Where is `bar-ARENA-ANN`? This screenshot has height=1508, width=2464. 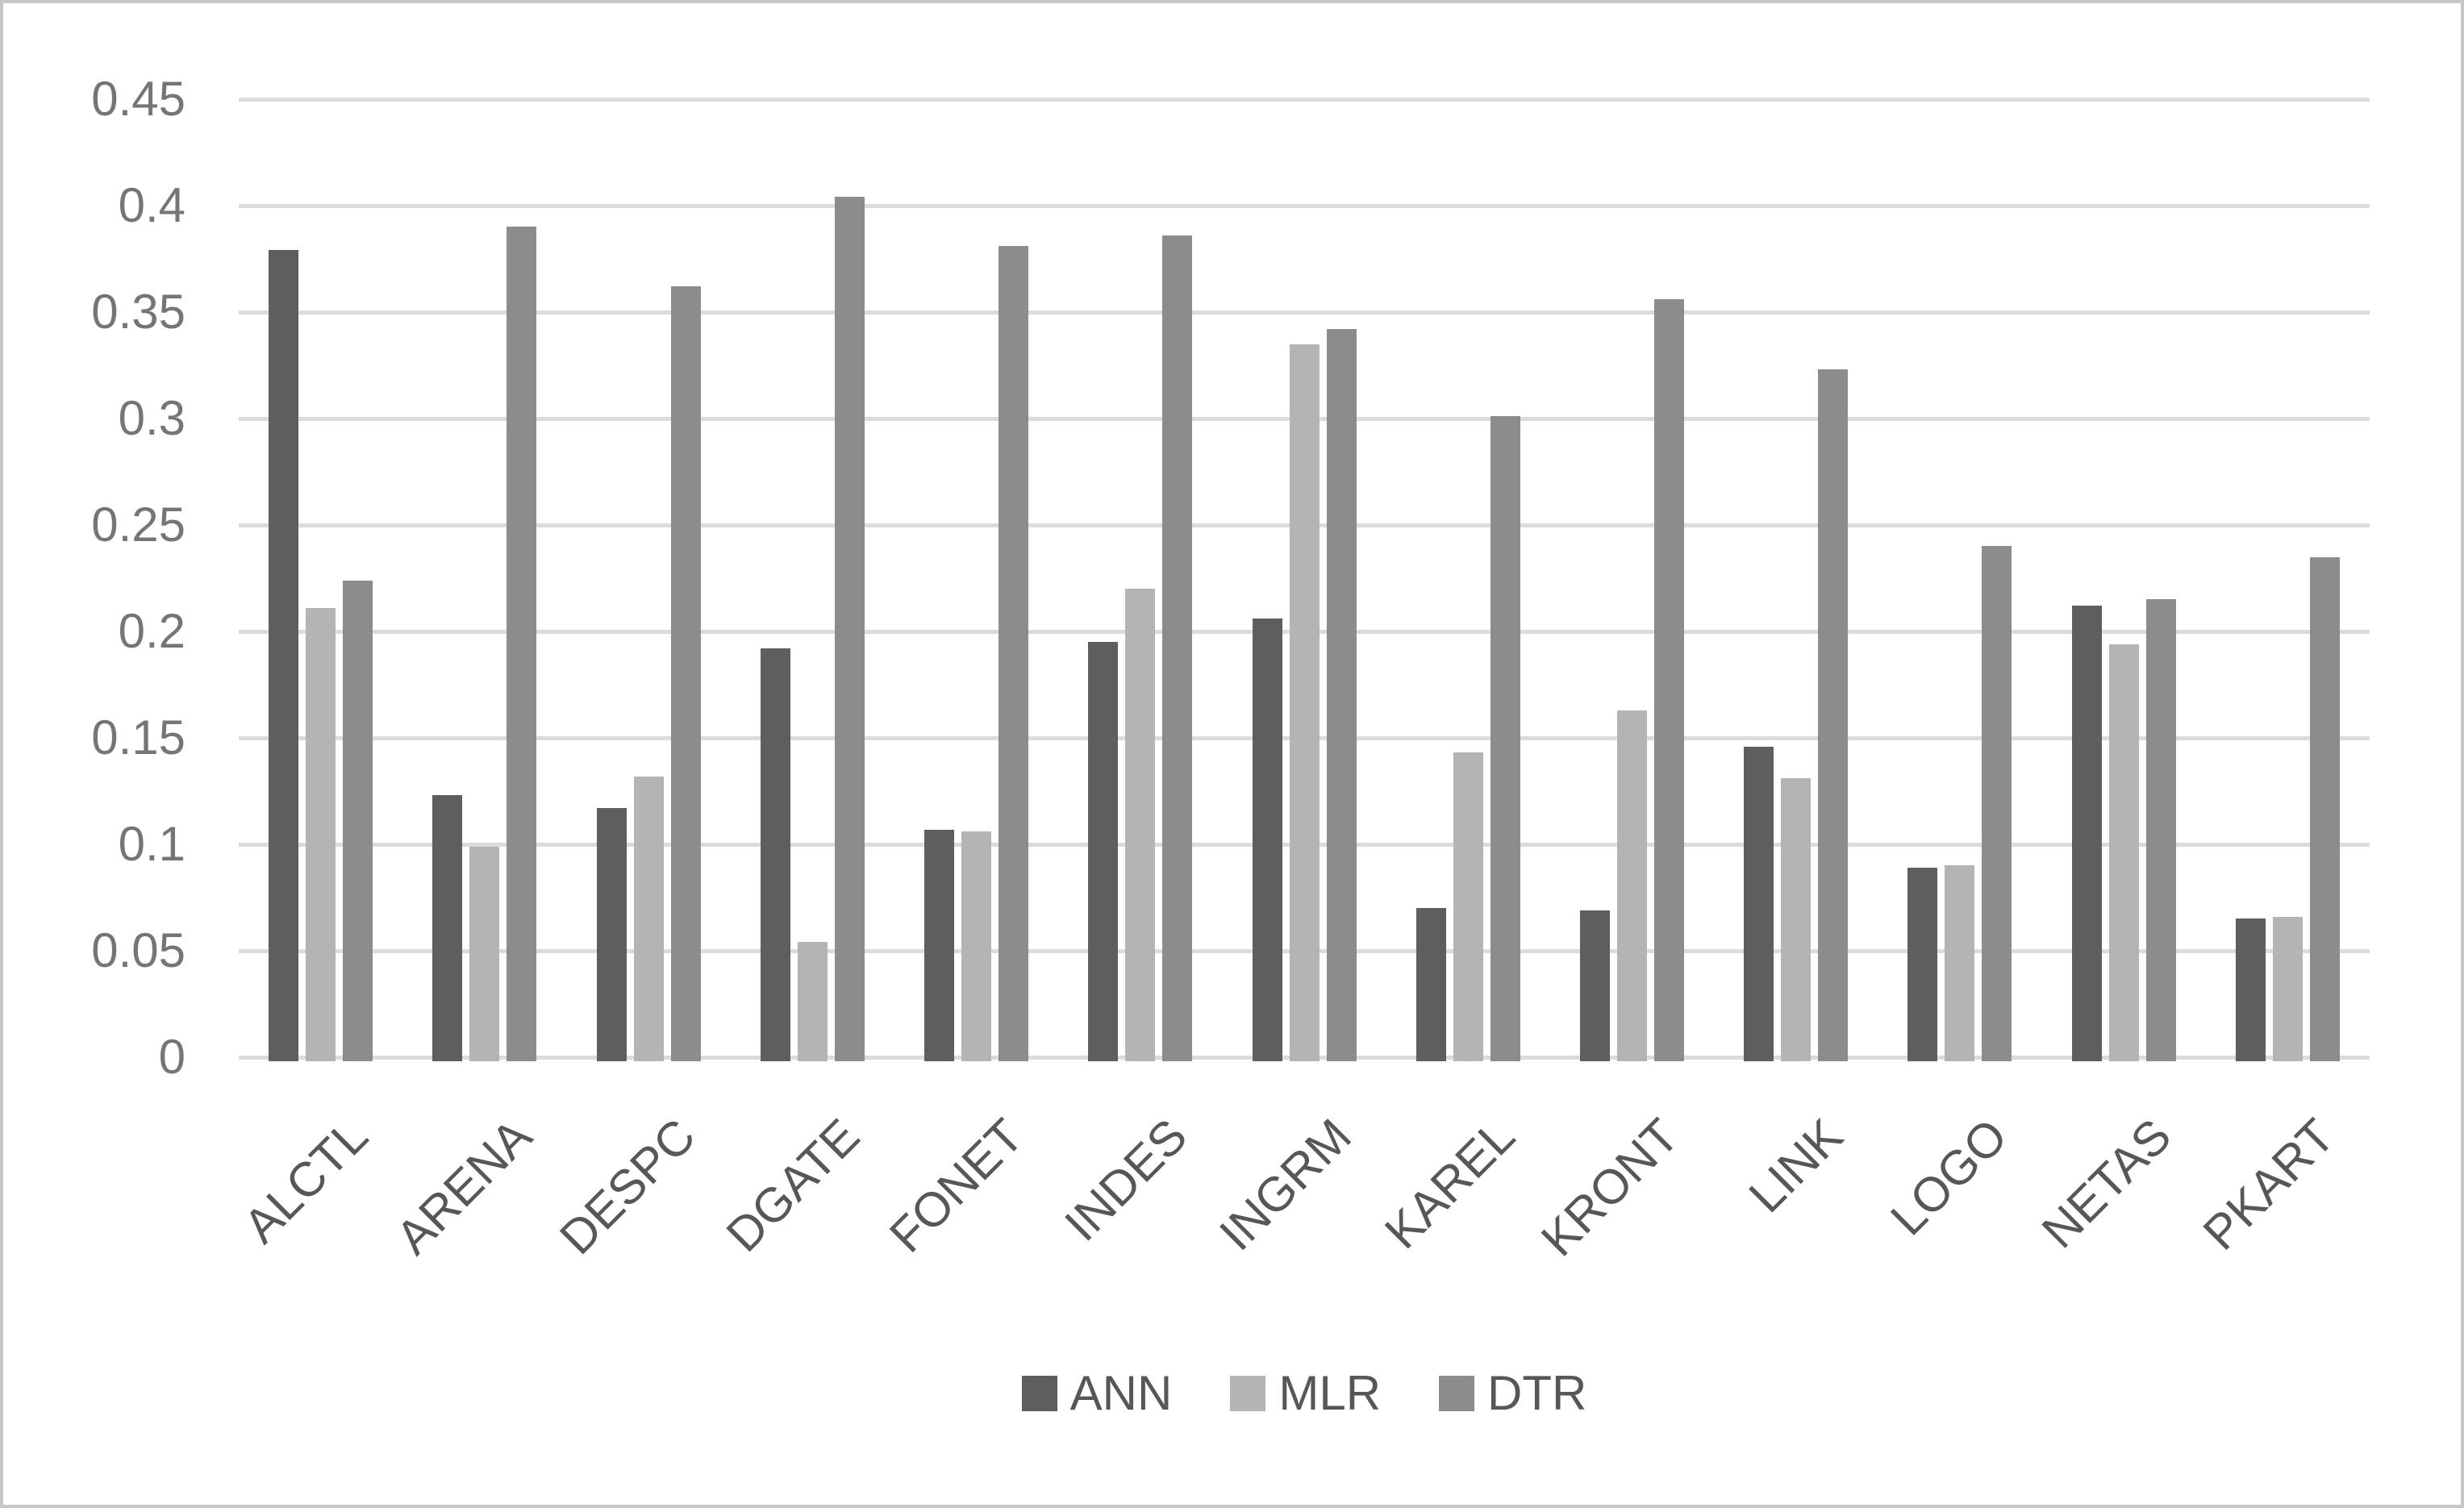 bar-ARENA-ANN is located at coordinates (447, 928).